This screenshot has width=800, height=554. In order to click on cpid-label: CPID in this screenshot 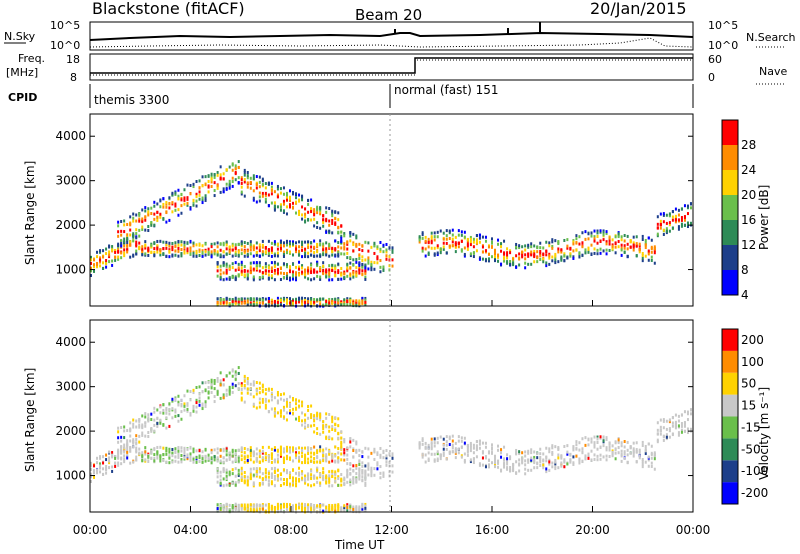, I will do `click(22, 97)`.